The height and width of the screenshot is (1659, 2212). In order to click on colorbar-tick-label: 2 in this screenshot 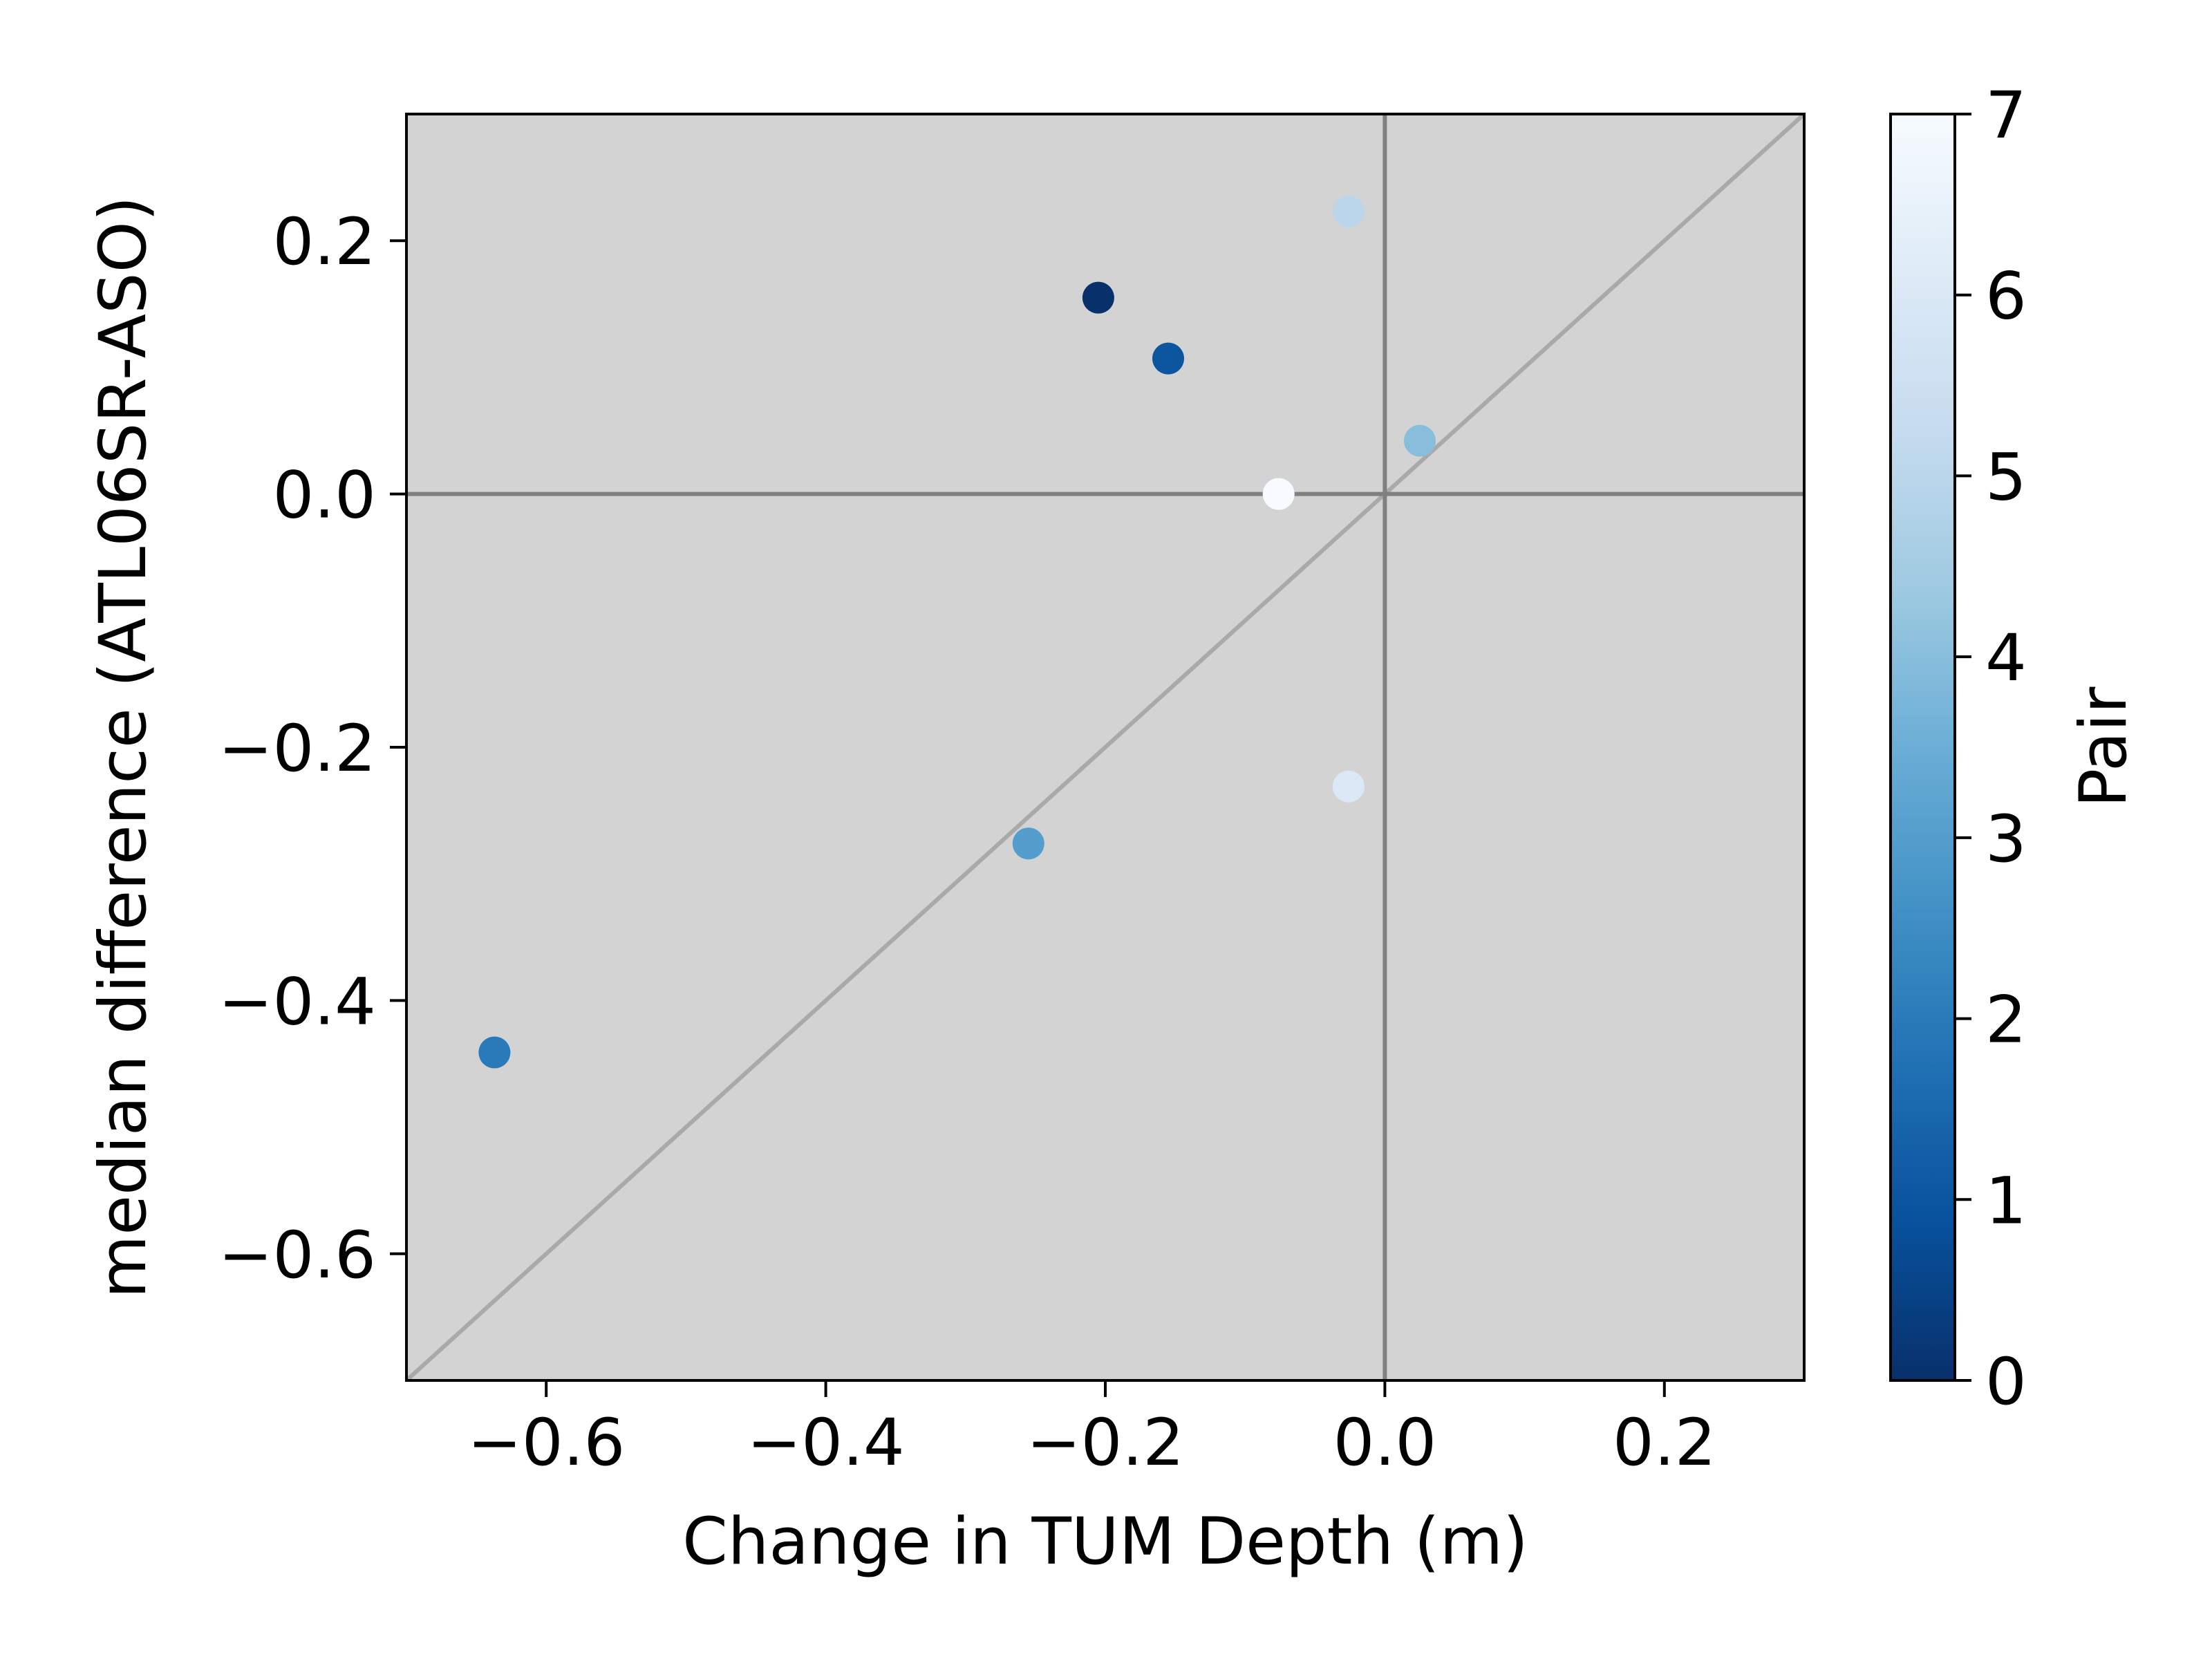, I will do `click(2006, 1020)`.